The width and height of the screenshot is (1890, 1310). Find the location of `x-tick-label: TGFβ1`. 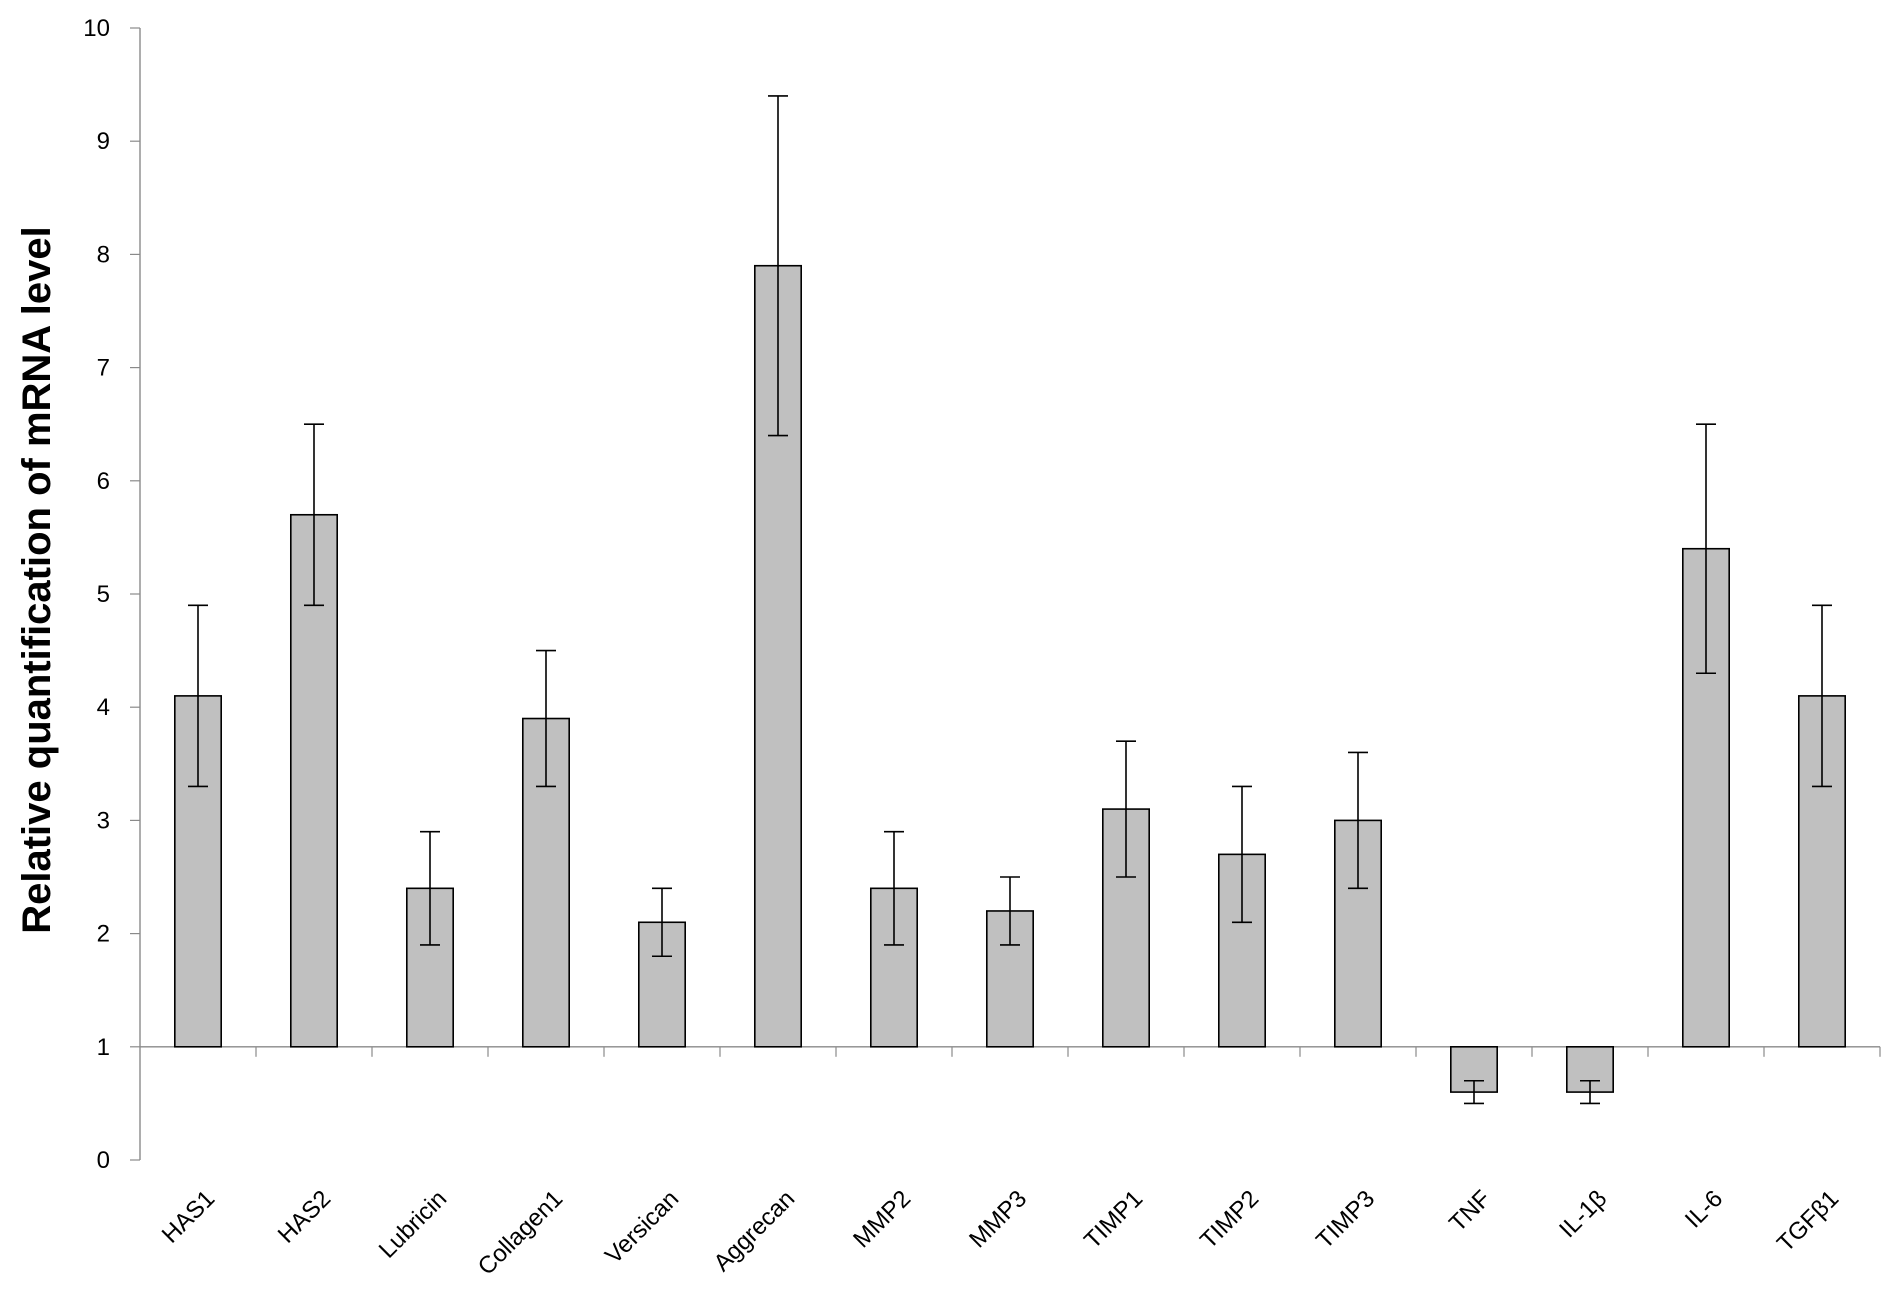

x-tick-label: TGFβ1 is located at coordinates (1808, 1221).